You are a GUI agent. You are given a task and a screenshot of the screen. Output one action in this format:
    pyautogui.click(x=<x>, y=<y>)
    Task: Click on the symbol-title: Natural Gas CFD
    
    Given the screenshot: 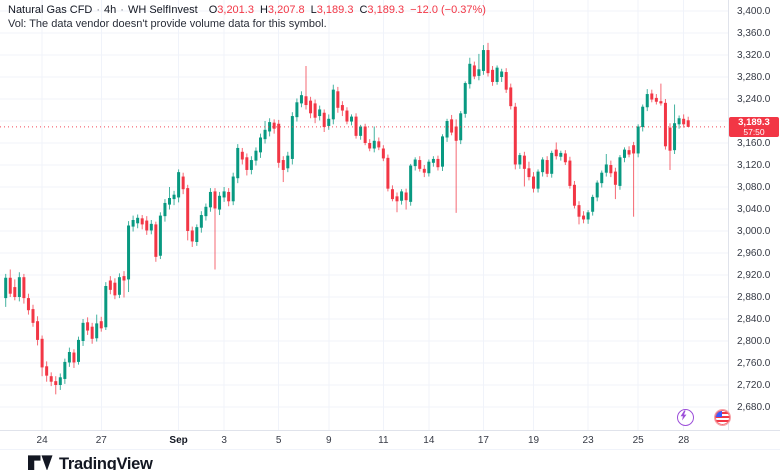 What is the action you would take?
    pyautogui.click(x=50, y=10)
    